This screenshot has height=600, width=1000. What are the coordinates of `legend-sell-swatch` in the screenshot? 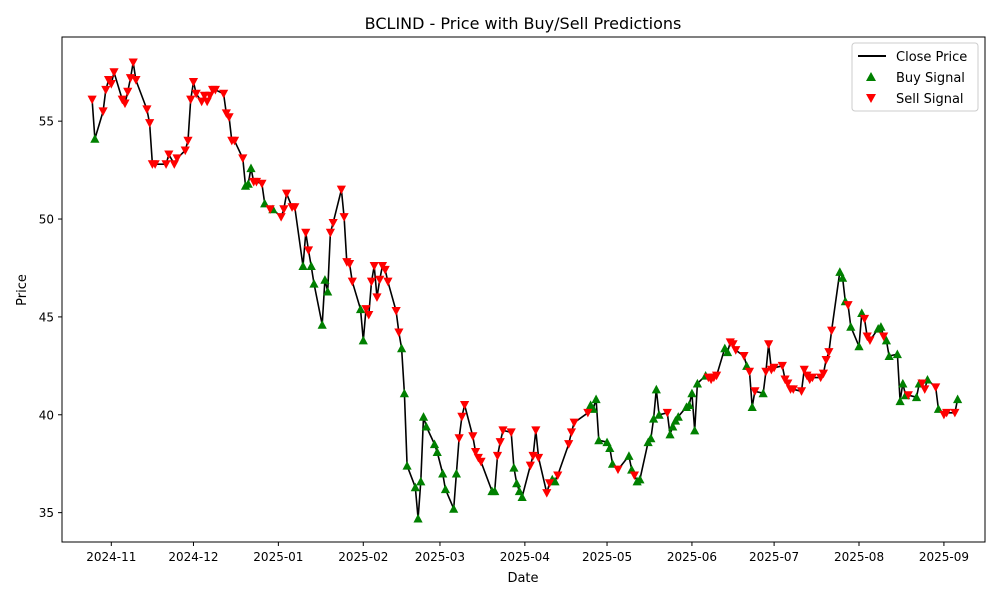 It's located at (871, 98).